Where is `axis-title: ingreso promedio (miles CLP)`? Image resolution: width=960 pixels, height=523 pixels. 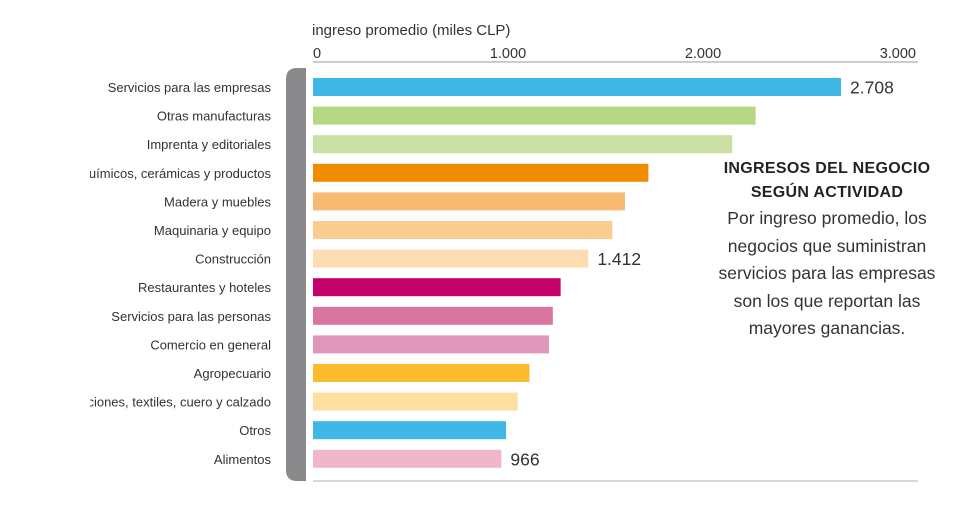 axis-title: ingreso promedio (miles CLP) is located at coordinates (411, 30).